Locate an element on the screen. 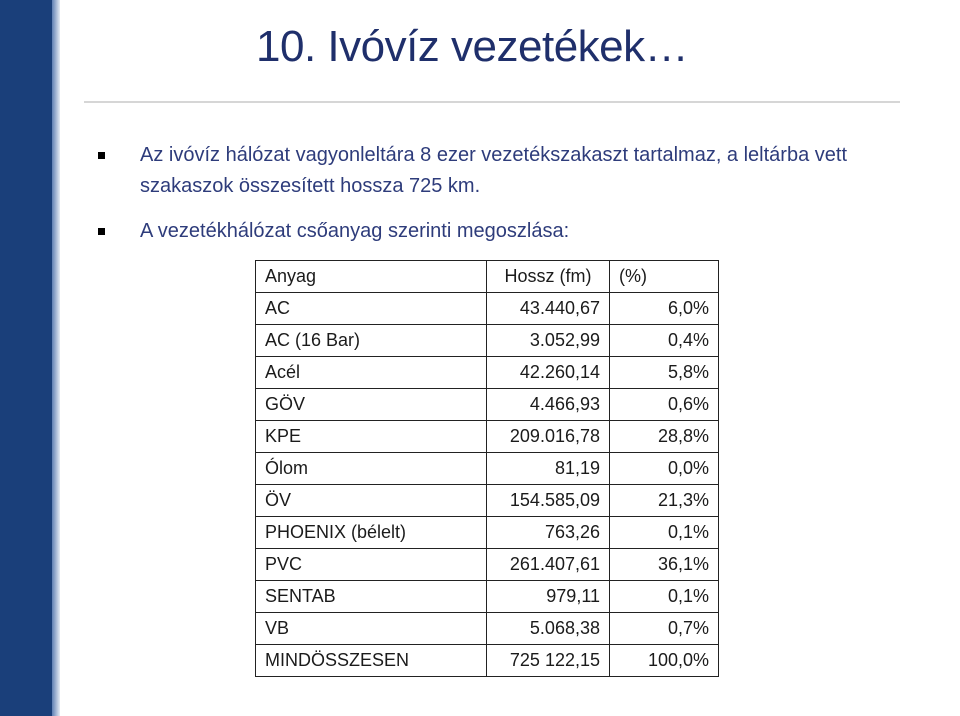 Image resolution: width=960 pixels, height=716 pixels. table-row: PVC 261.407,61 36,1% is located at coordinates (487, 564).